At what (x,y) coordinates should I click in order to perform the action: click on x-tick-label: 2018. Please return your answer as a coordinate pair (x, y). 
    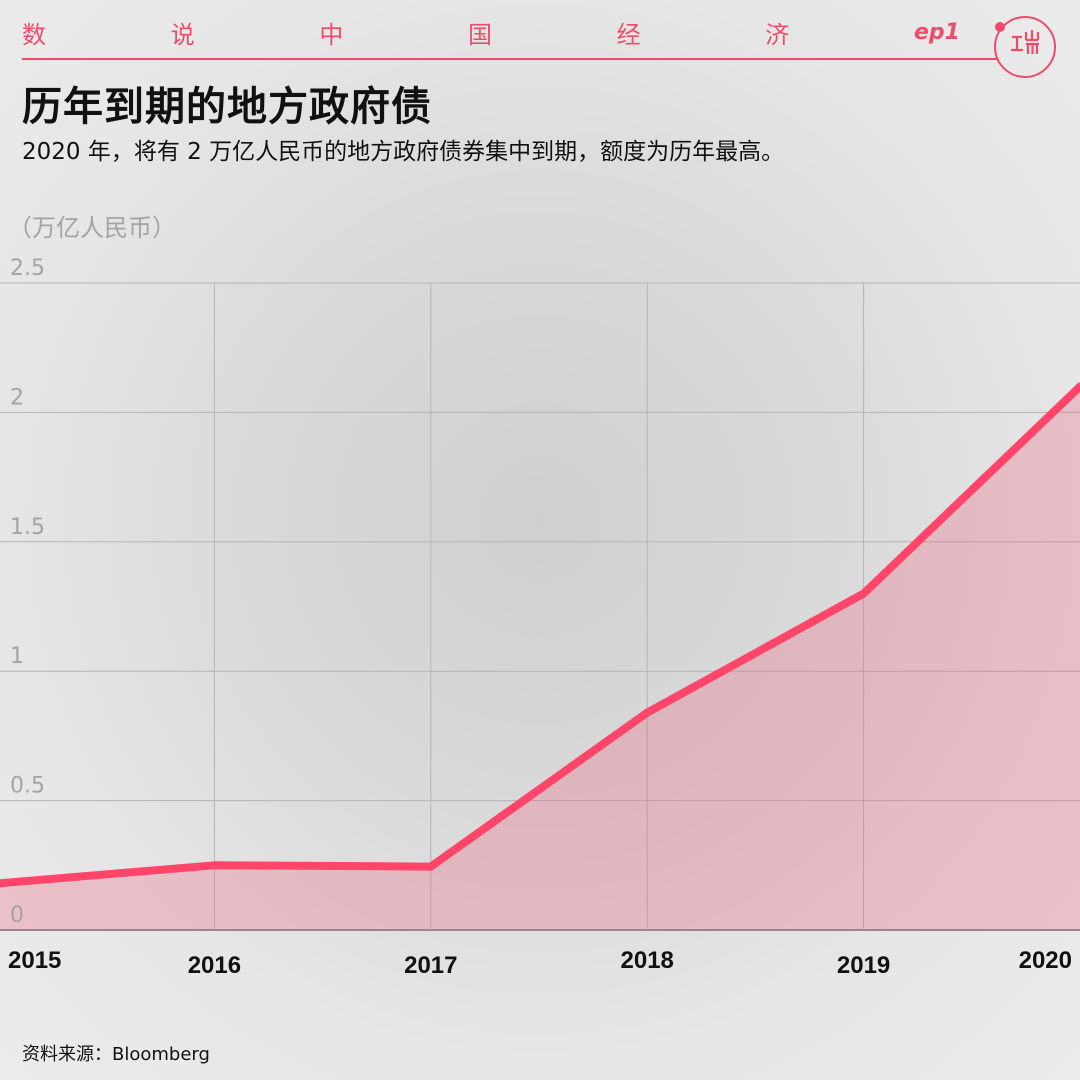
    Looking at the image, I should click on (647, 960).